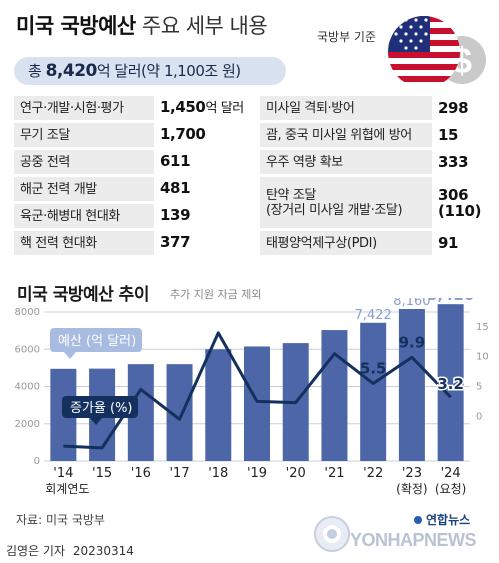 The width and height of the screenshot is (499, 563). What do you see at coordinates (83, 295) in the screenshot?
I see `chart-title: 미국 국방예산 추이` at bounding box center [83, 295].